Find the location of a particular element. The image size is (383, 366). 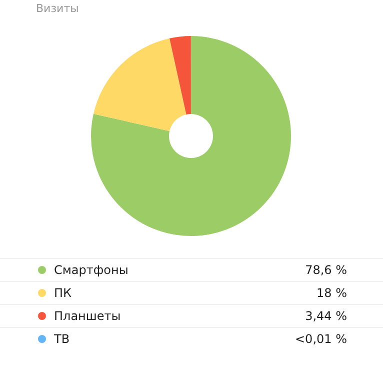

data-label: 18 % is located at coordinates (331, 293).